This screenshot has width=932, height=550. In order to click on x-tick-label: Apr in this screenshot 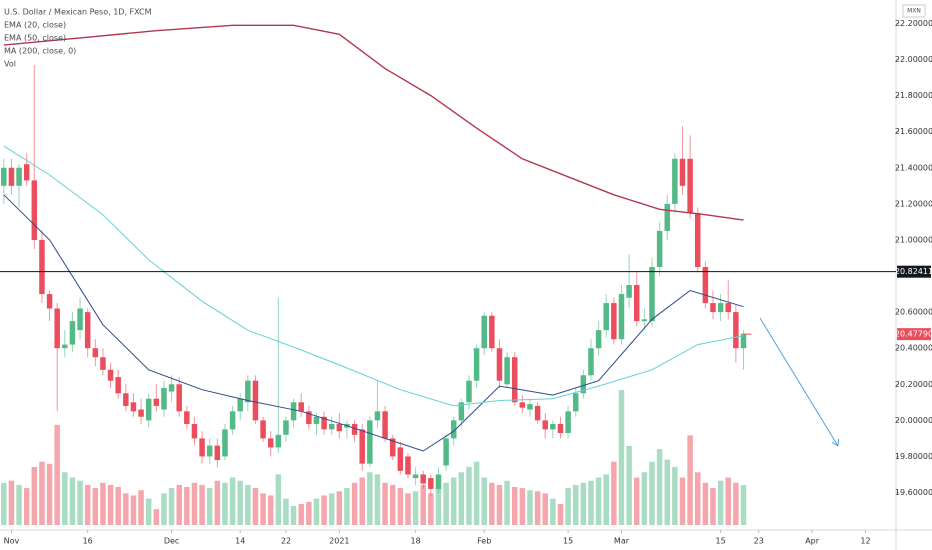, I will do `click(812, 541)`.